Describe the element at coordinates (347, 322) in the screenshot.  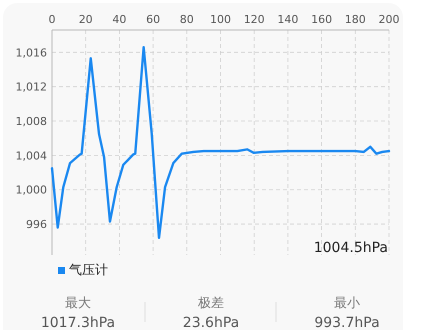
I see `text: 993.7hPa` at that location.